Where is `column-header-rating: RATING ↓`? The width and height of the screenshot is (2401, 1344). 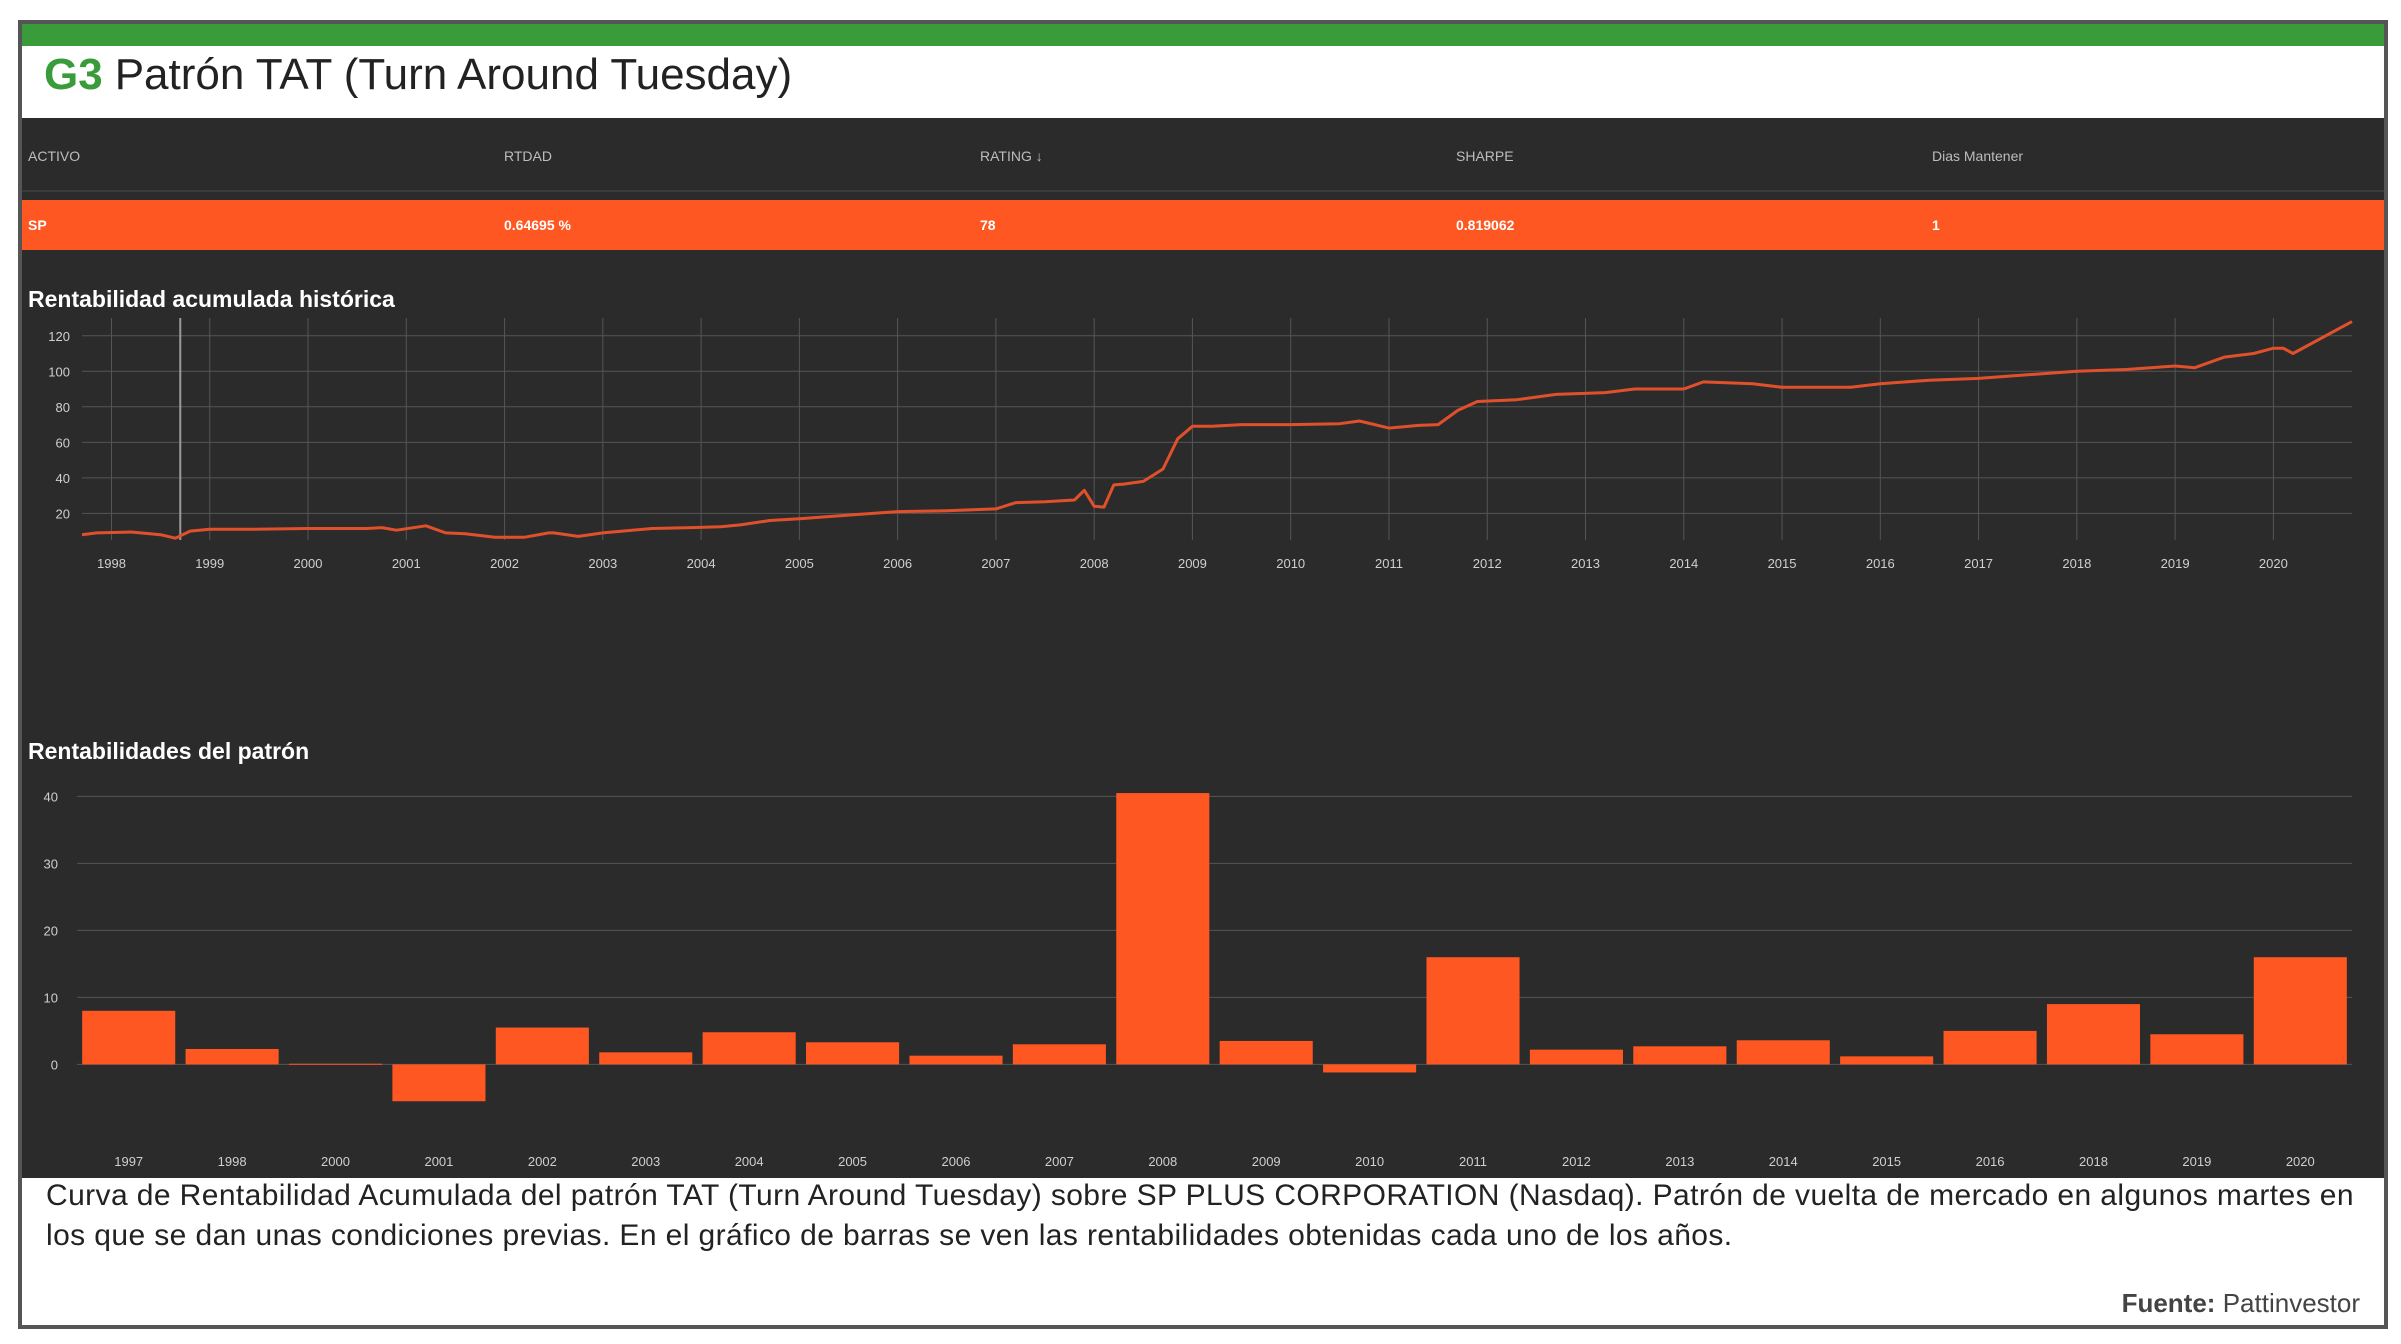
column-header-rating: RATING ↓ is located at coordinates (1011, 156).